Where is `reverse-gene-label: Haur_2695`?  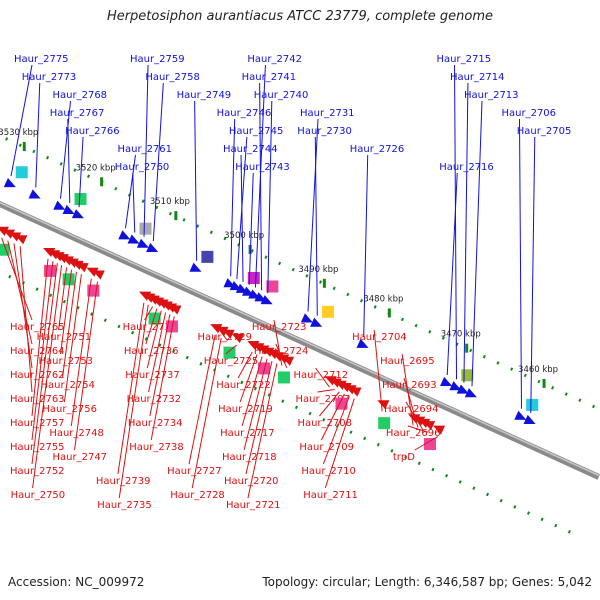 reverse-gene-label: Haur_2695 is located at coordinates (407, 361).